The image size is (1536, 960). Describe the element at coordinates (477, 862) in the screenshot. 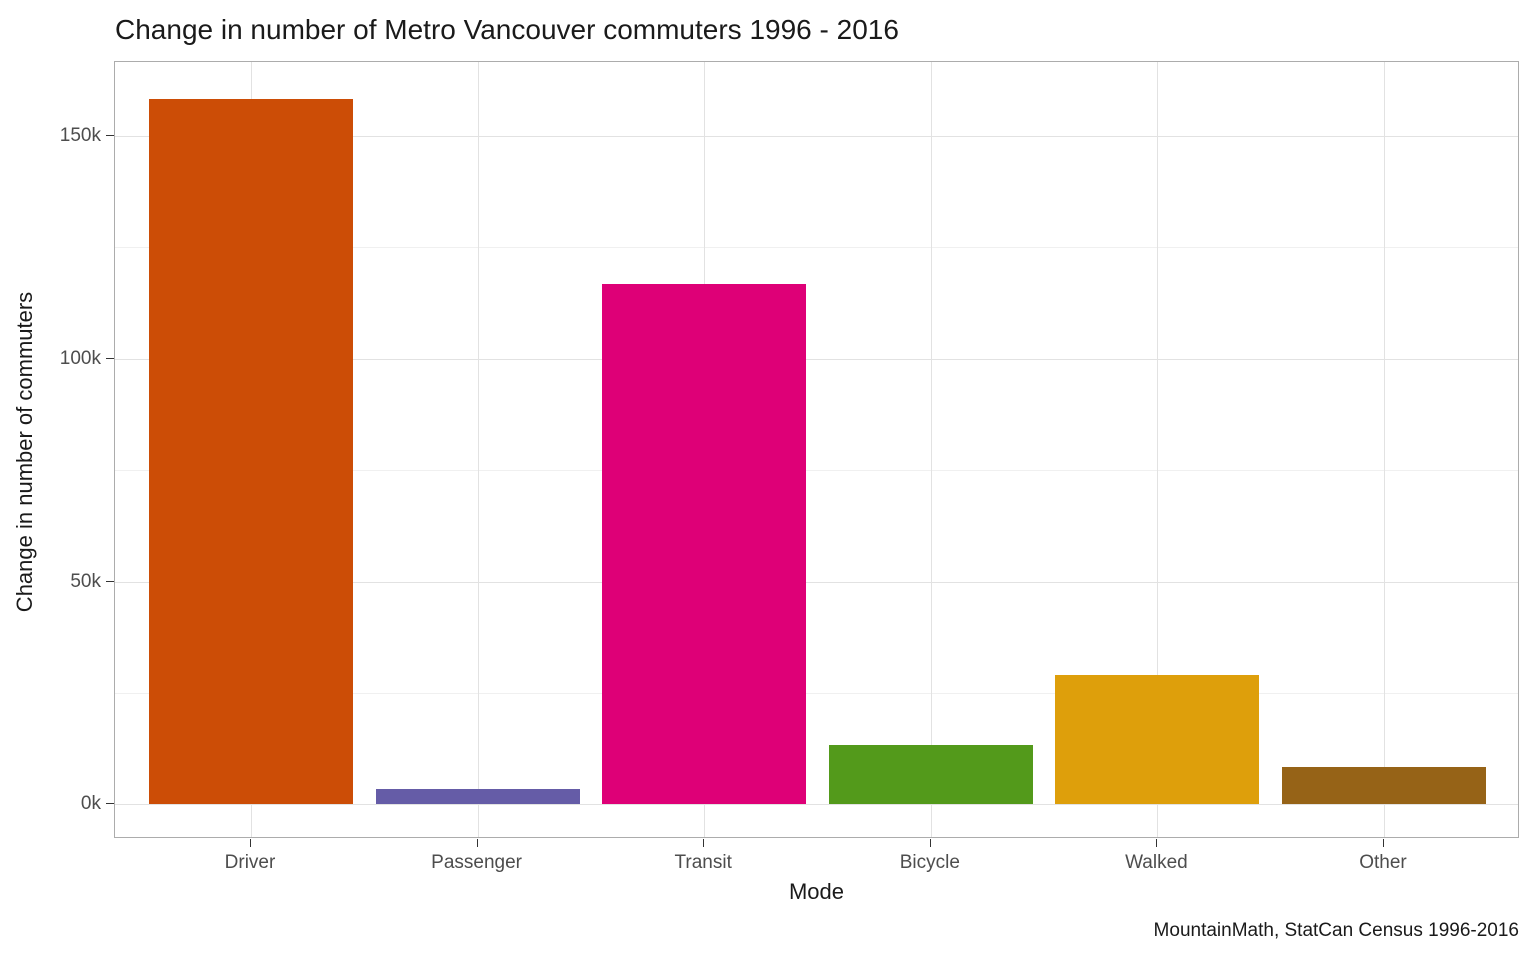

I see `x-tick-label-passenger: Passenger` at that location.